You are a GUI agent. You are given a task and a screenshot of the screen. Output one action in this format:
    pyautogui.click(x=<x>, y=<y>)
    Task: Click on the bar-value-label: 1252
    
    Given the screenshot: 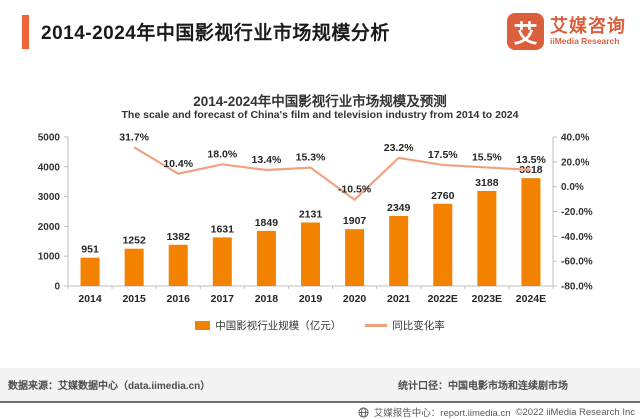 What is the action you would take?
    pyautogui.click(x=134, y=241)
    